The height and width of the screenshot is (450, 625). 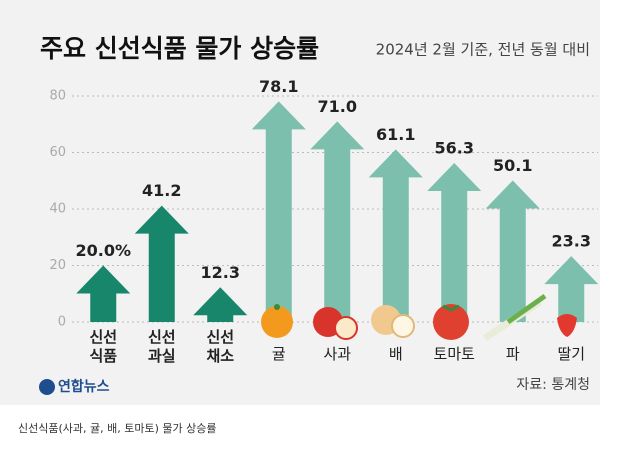 What do you see at coordinates (278, 86) in the screenshot?
I see `value-label: 78.1` at bounding box center [278, 86].